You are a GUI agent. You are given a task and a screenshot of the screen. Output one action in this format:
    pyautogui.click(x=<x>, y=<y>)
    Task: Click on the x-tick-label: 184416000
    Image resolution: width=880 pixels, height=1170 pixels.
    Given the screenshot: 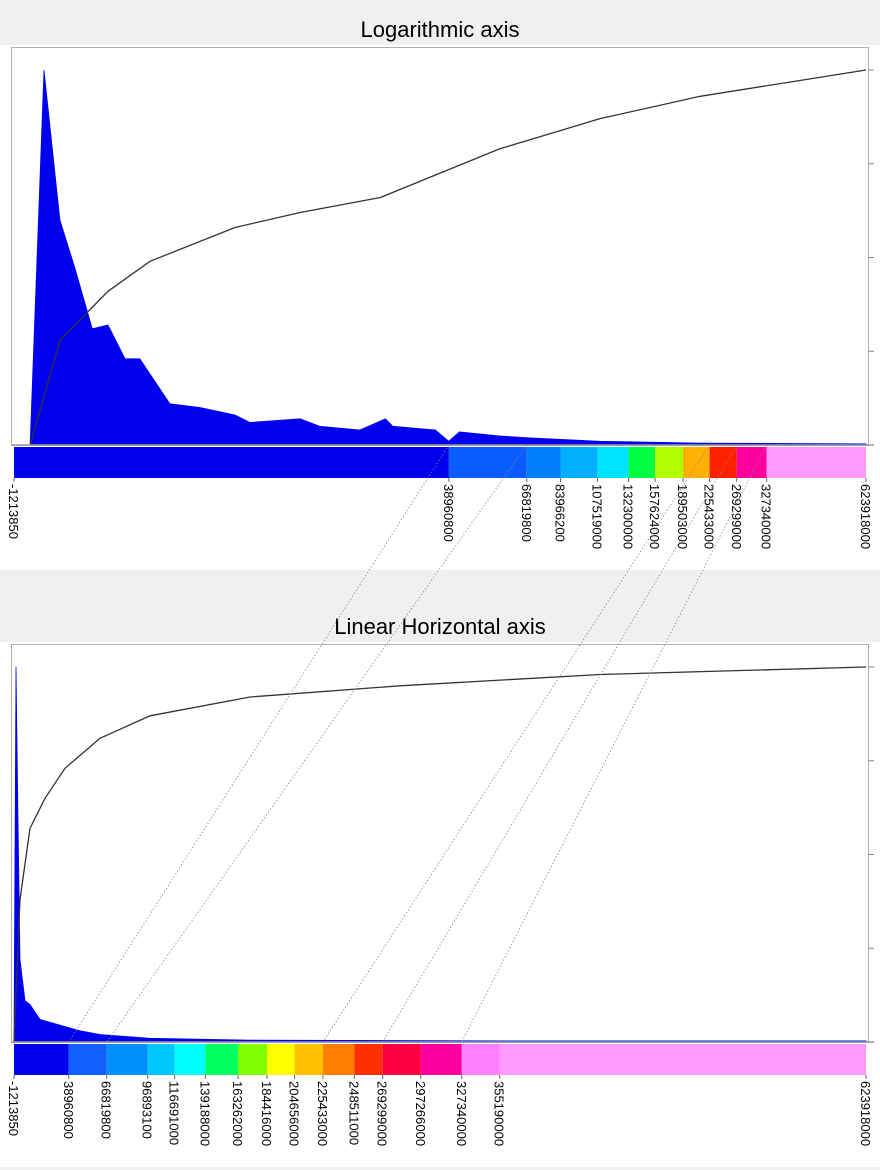 What is the action you would take?
    pyautogui.click(x=266, y=1113)
    